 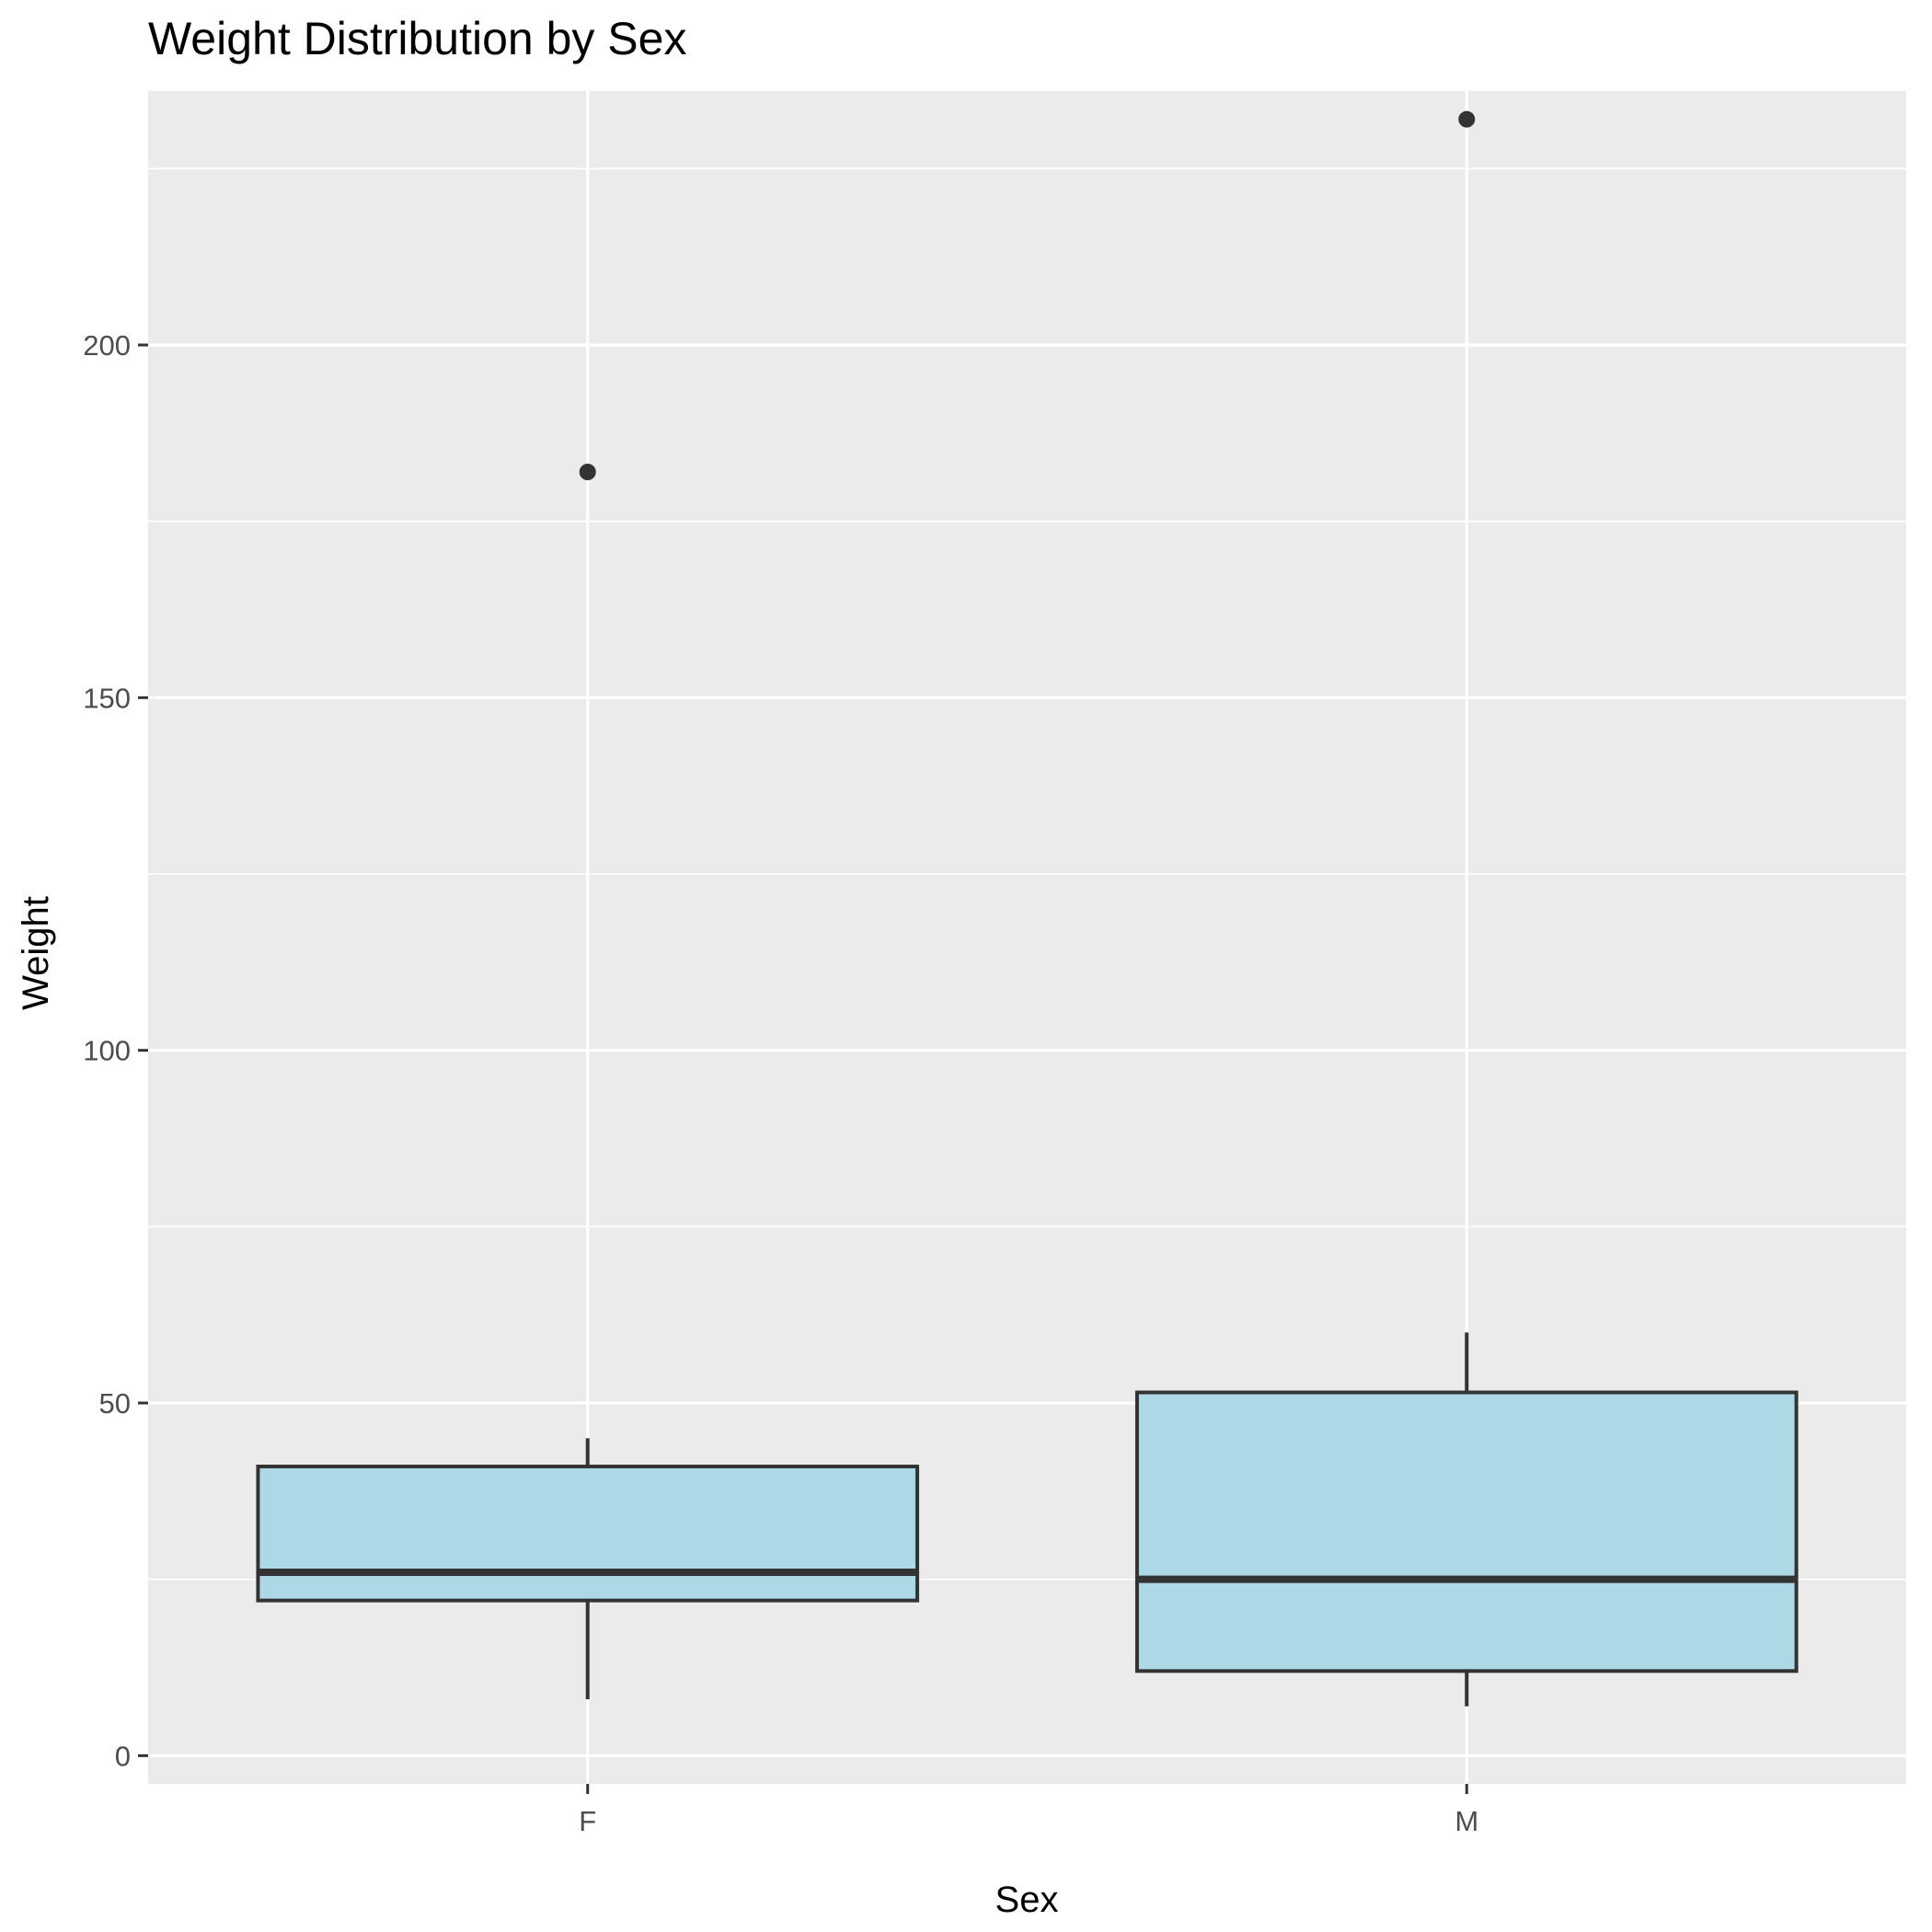 I want to click on y-tick-label: 50, so click(x=115, y=1403).